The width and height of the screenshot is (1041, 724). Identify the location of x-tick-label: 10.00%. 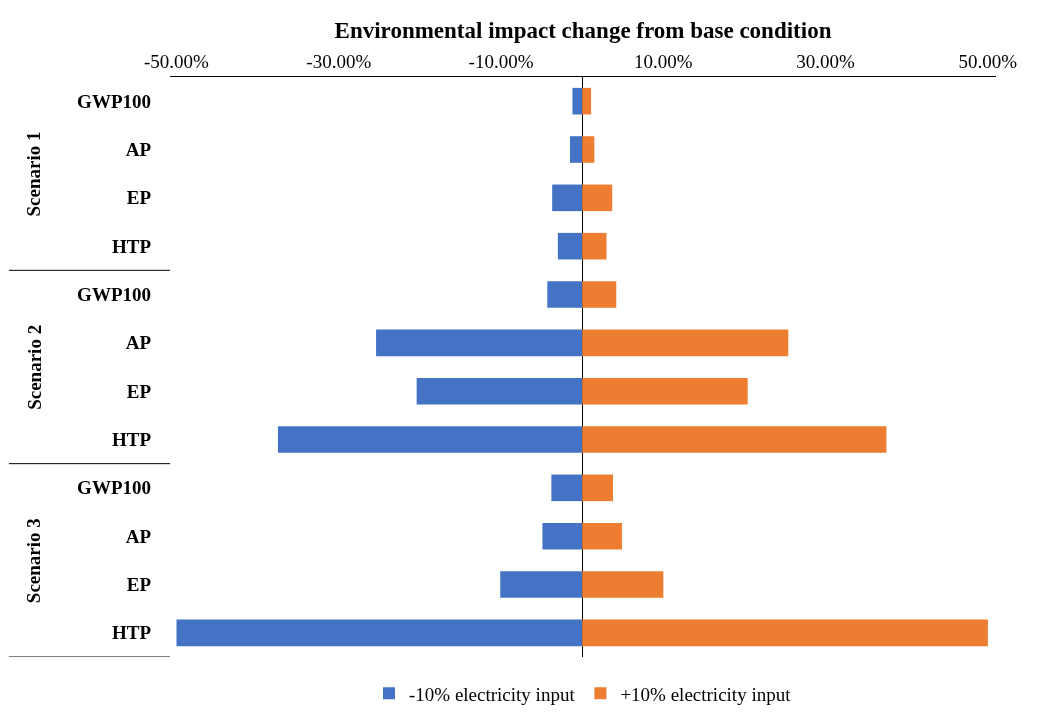
(663, 62).